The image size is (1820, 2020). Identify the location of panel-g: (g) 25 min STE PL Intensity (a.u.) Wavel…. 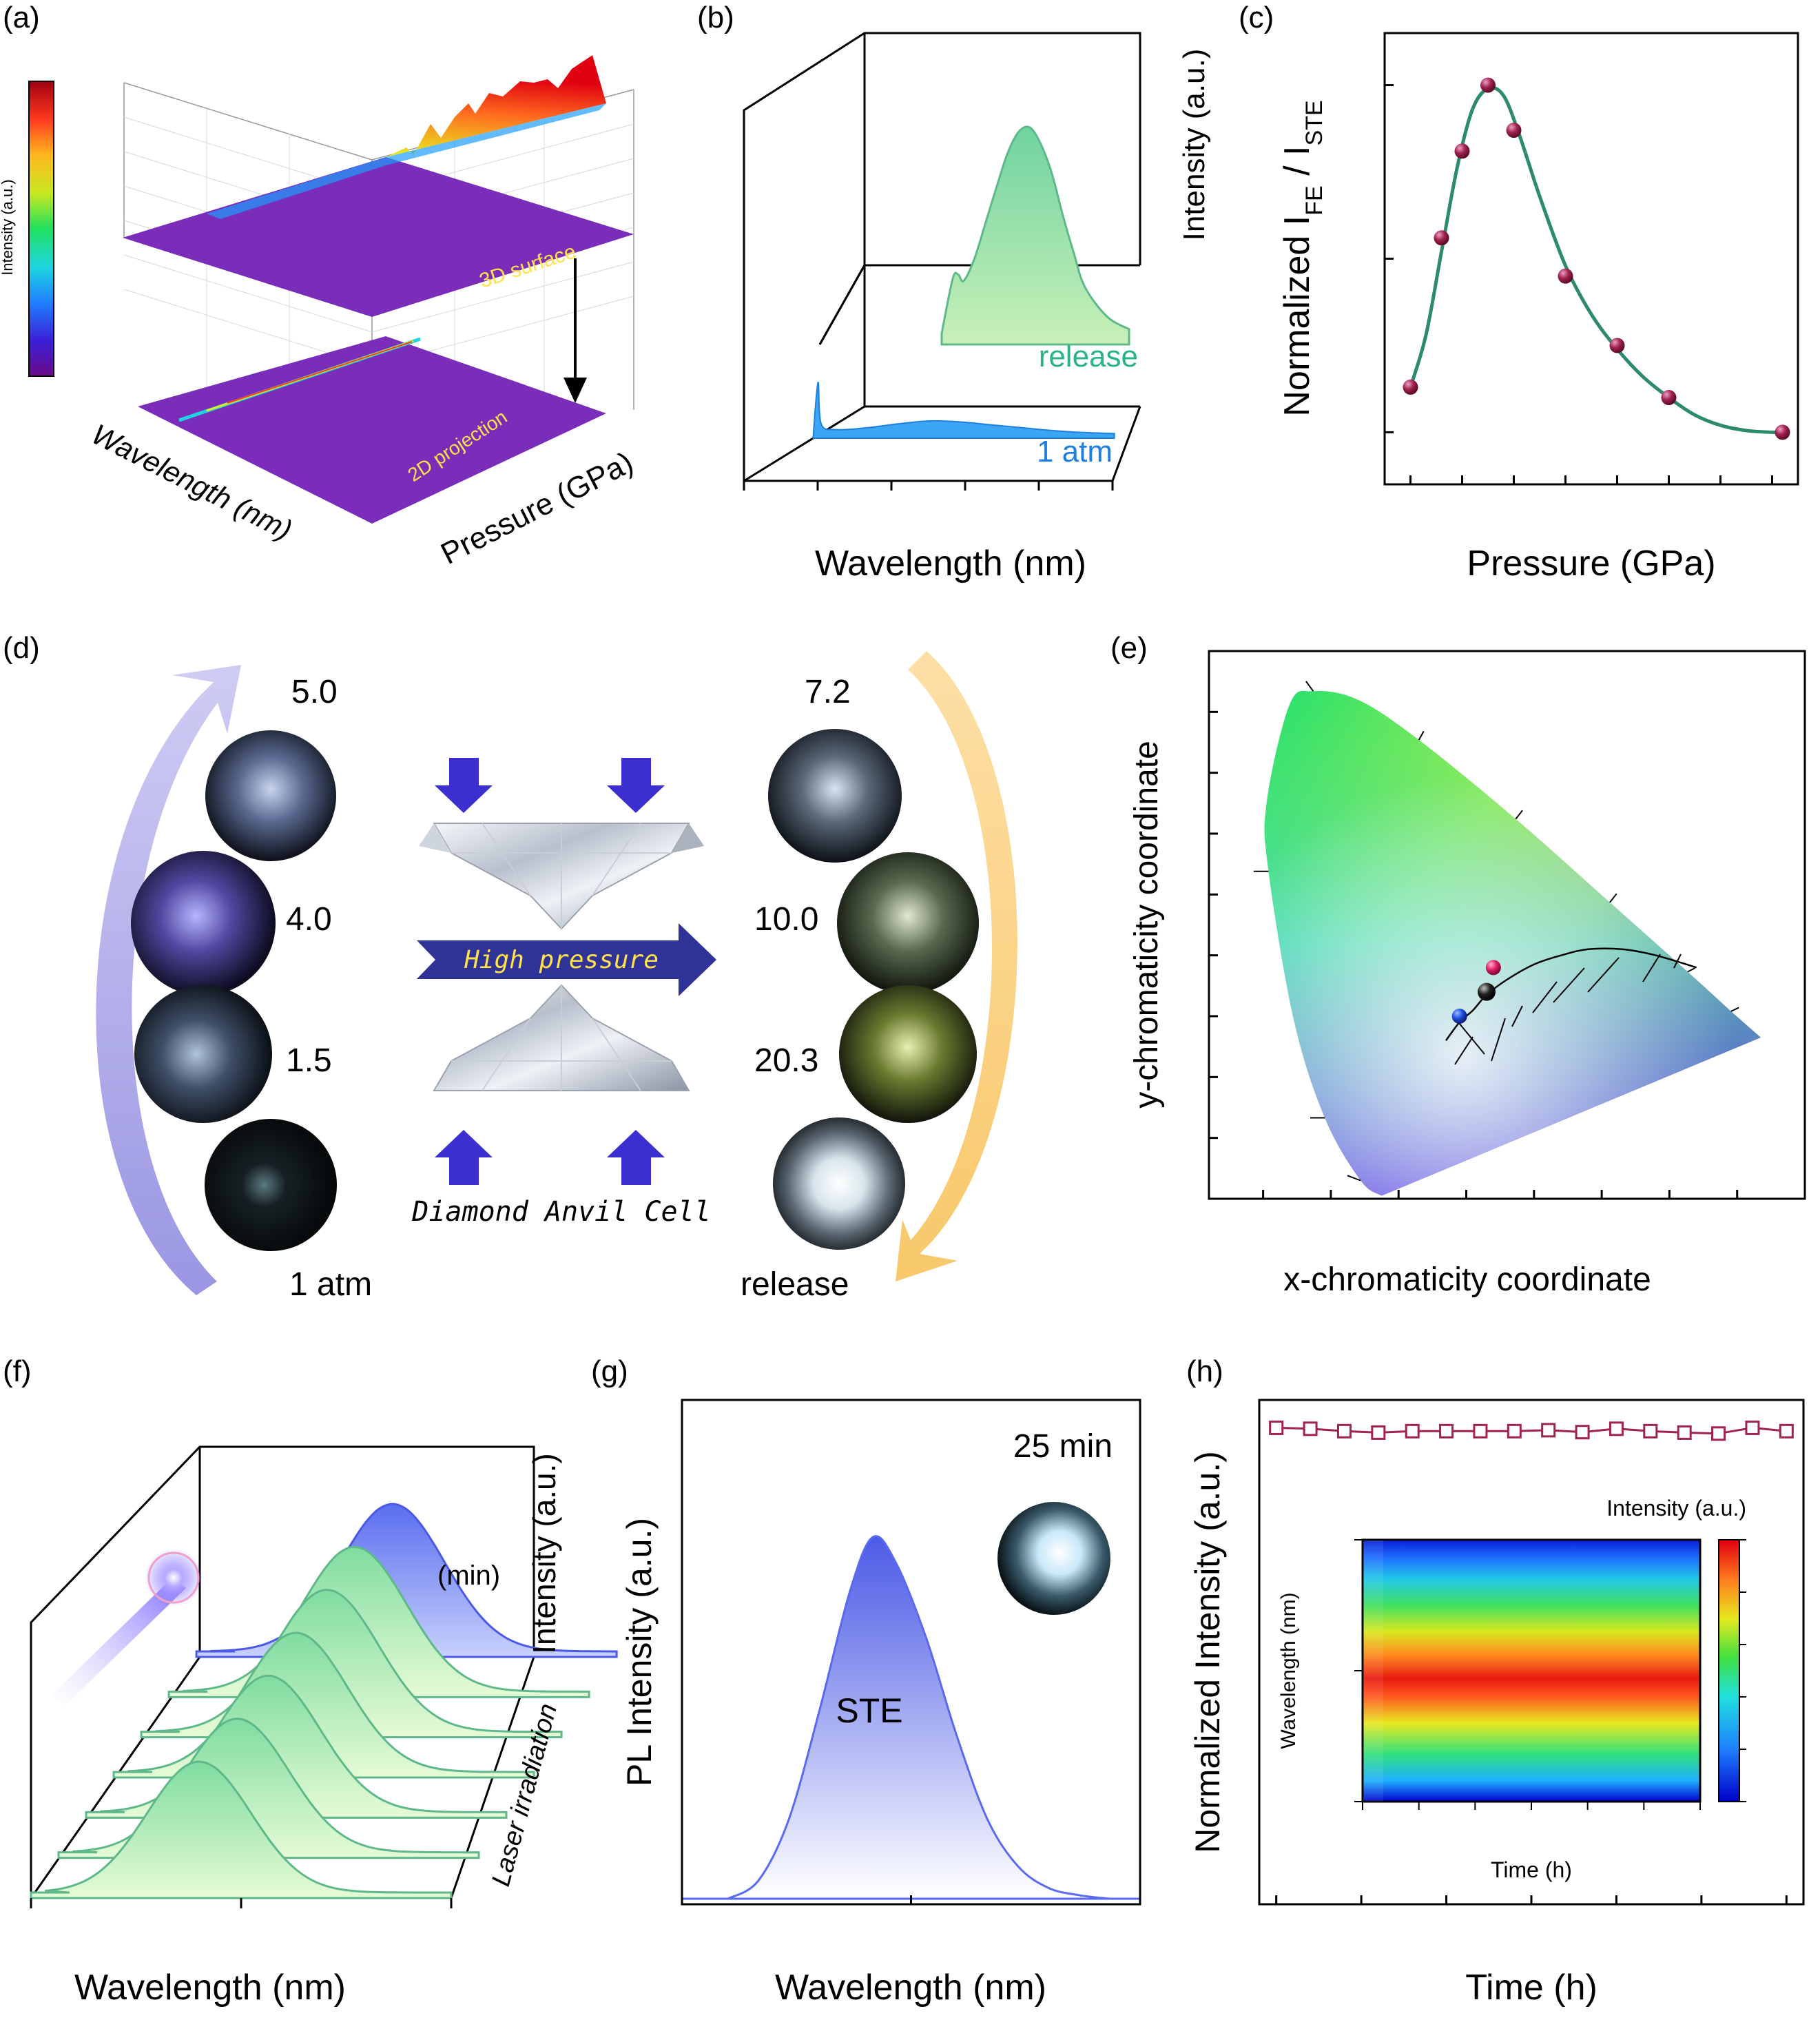
(866, 1681).